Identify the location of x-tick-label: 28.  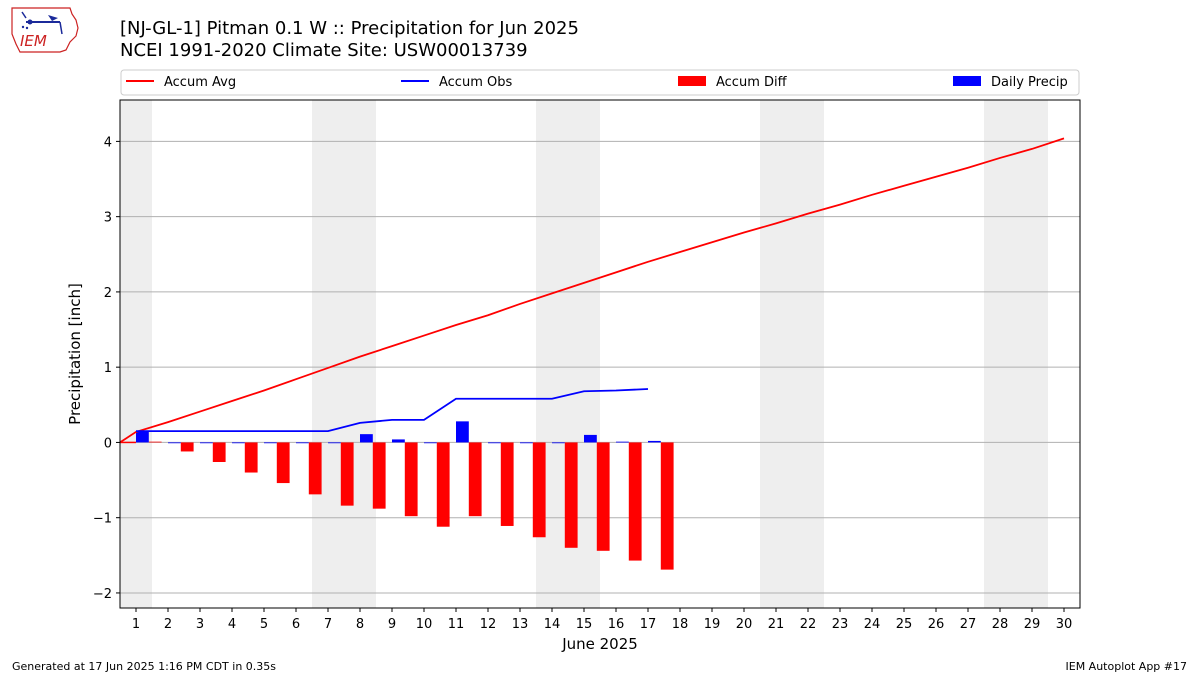
(1000, 624).